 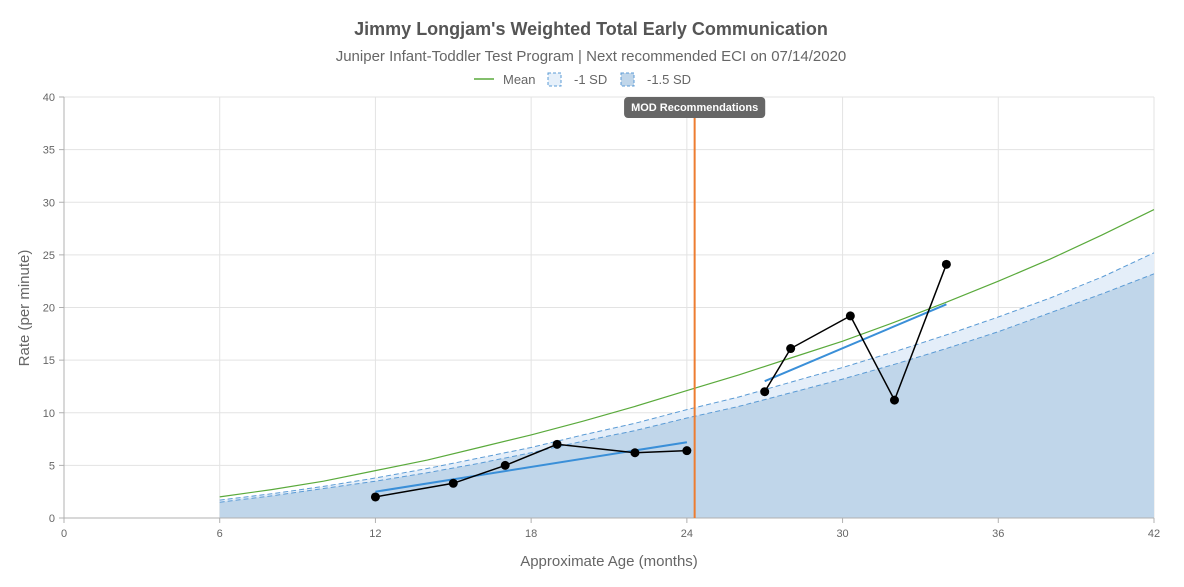 What do you see at coordinates (609, 561) in the screenshot?
I see `x-axis-label: Approximate Age (months)` at bounding box center [609, 561].